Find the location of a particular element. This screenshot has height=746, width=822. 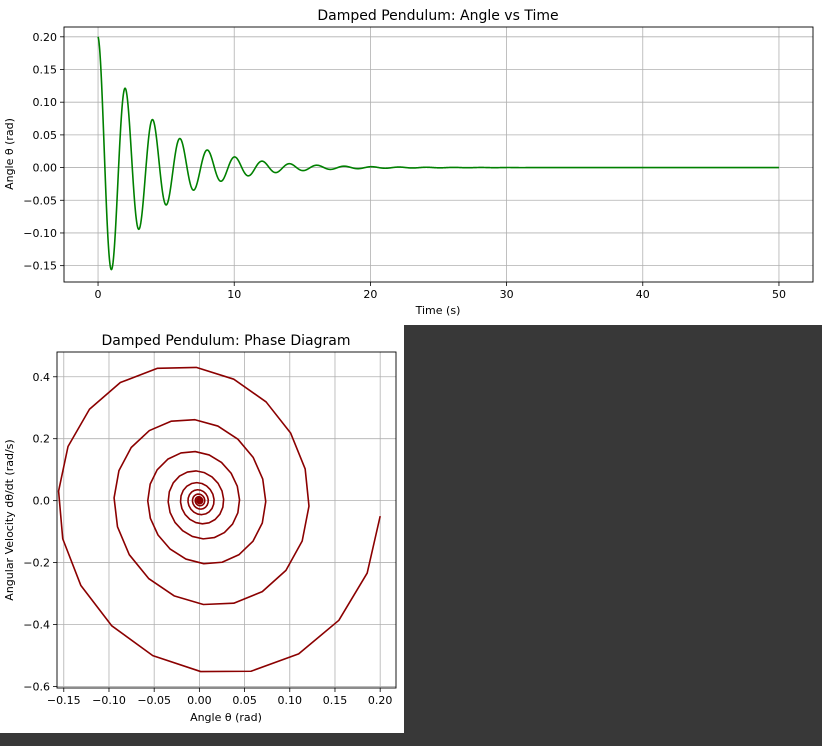

y-axis-label: Angular Velocity dθ/dt (rad/s) is located at coordinates (9, 519).